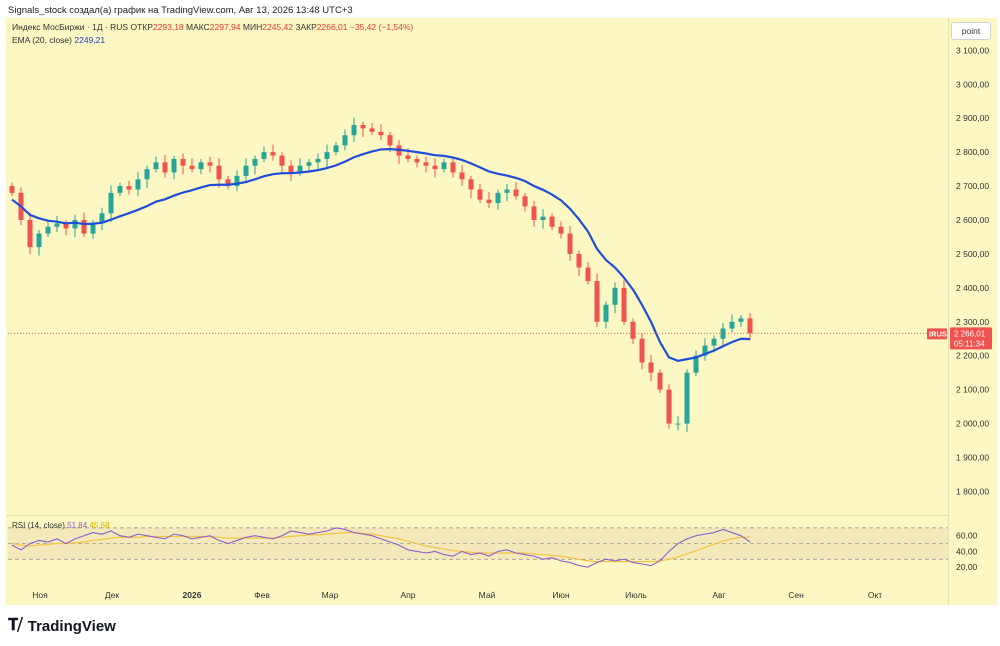 This screenshot has height=646, width=1000. What do you see at coordinates (972, 84) in the screenshot?
I see `price-tick-label: 3 000,00` at bounding box center [972, 84].